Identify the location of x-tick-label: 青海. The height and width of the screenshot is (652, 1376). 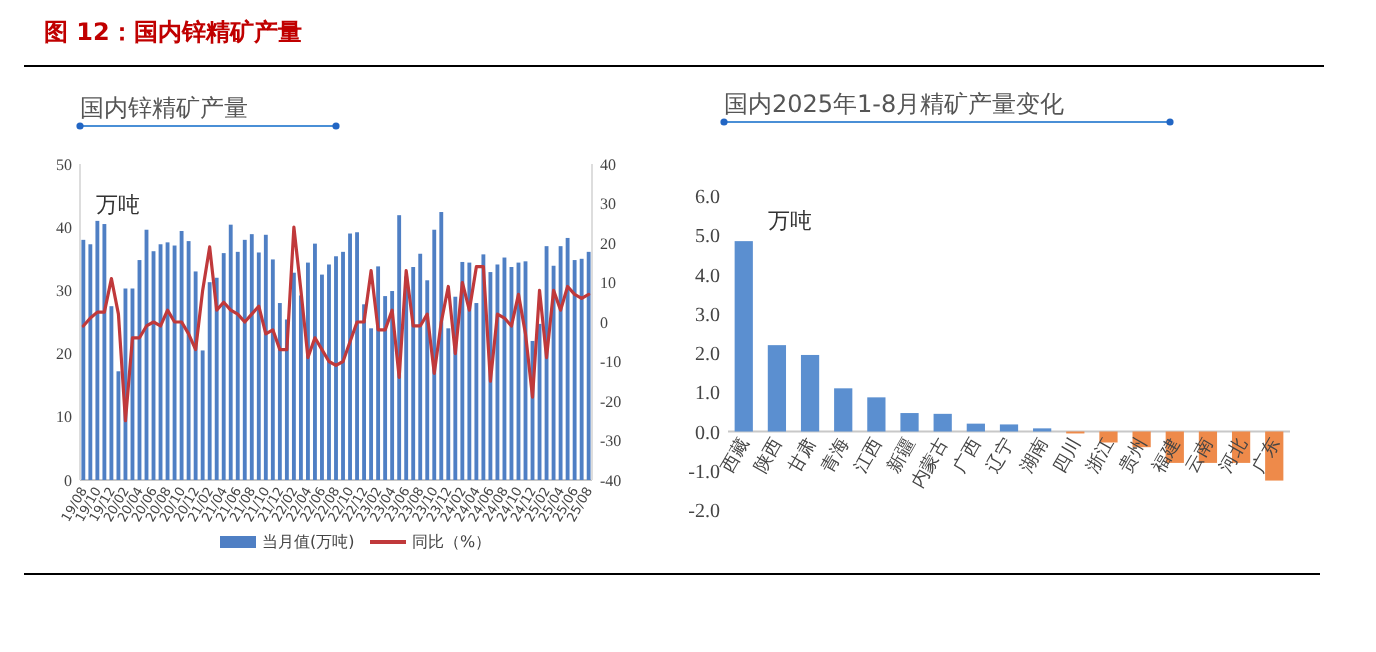
(835, 455).